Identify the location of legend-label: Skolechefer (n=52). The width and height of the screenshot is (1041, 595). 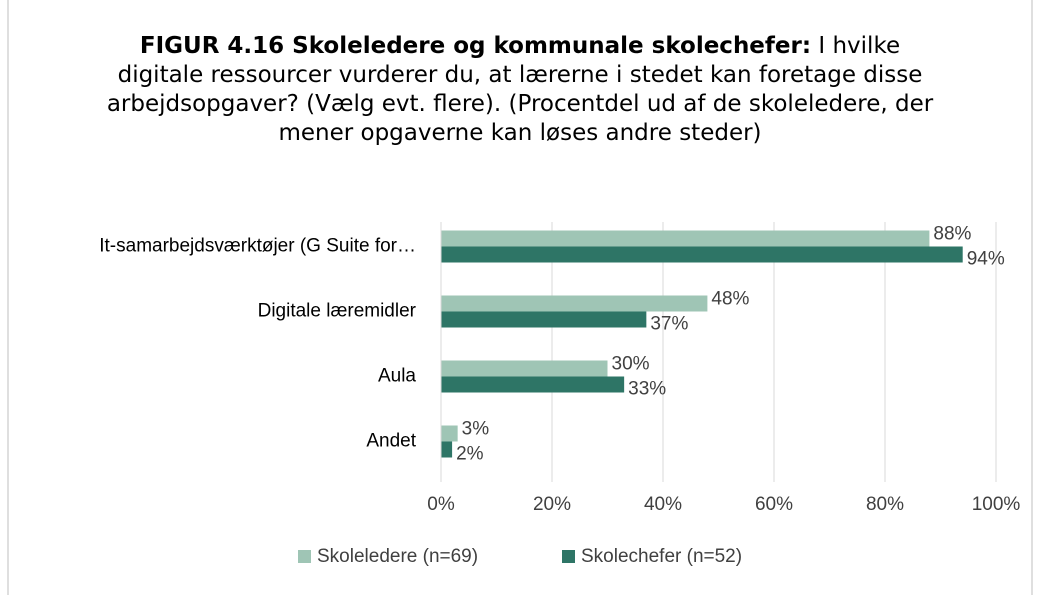
(661, 556).